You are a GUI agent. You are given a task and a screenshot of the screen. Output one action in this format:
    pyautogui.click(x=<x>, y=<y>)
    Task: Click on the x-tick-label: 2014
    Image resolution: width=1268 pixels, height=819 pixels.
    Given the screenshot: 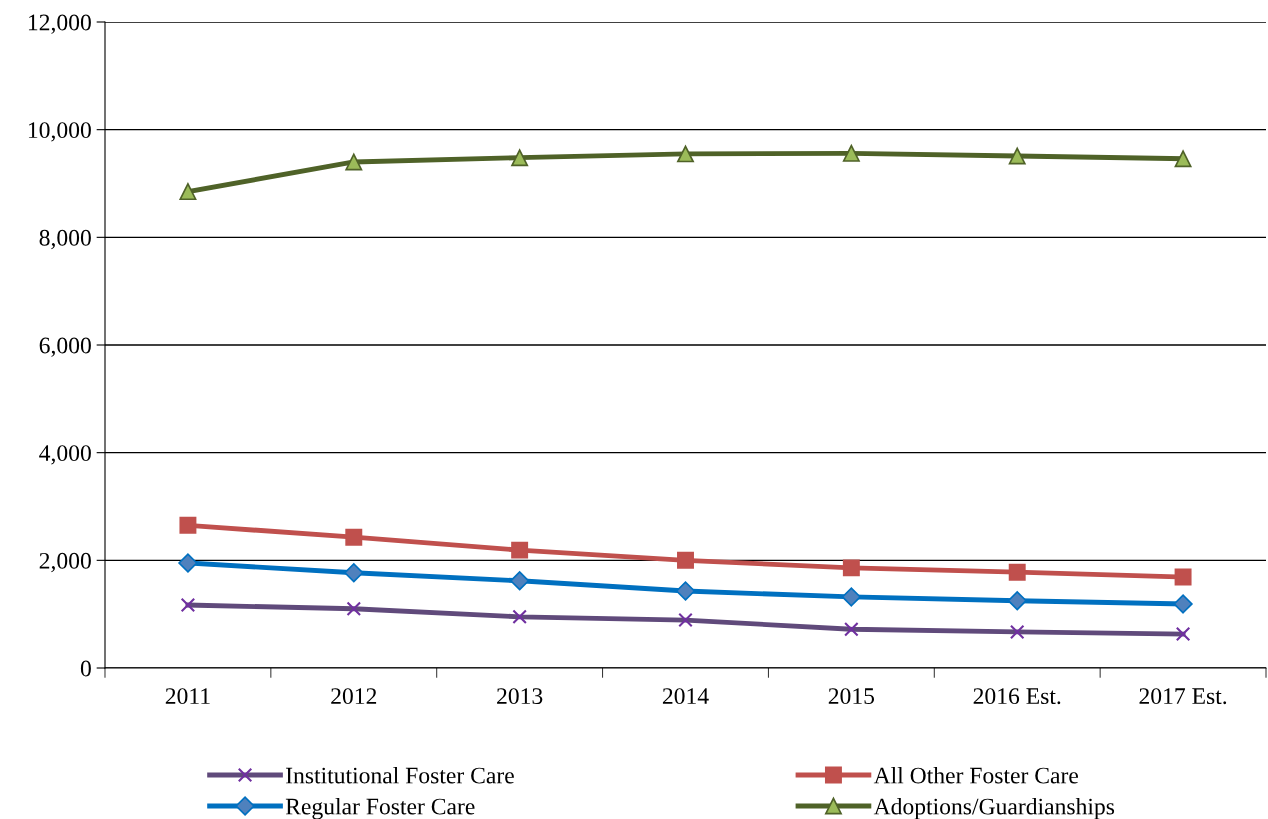 What is the action you would take?
    pyautogui.click(x=685, y=696)
    